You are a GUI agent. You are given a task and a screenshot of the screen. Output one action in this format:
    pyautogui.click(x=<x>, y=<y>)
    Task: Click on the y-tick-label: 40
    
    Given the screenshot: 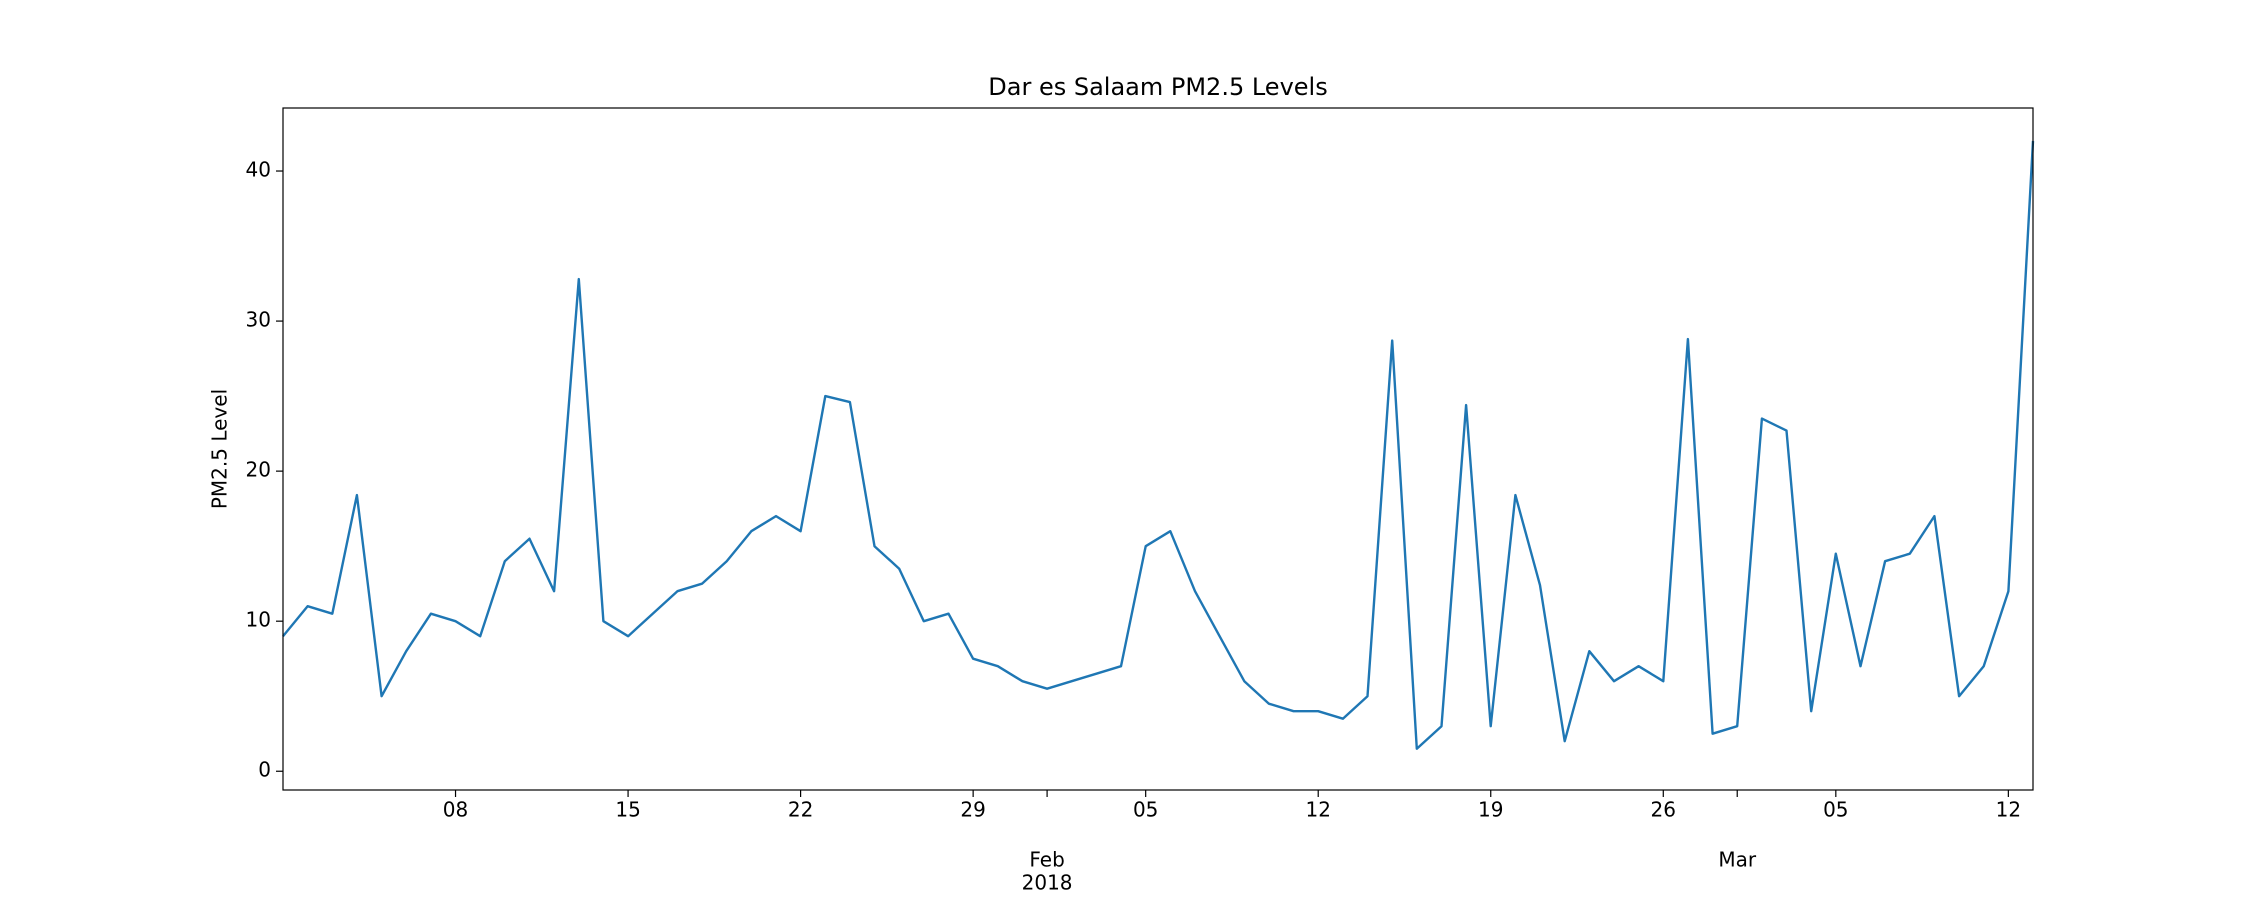 What is the action you would take?
    pyautogui.click(x=258, y=170)
    